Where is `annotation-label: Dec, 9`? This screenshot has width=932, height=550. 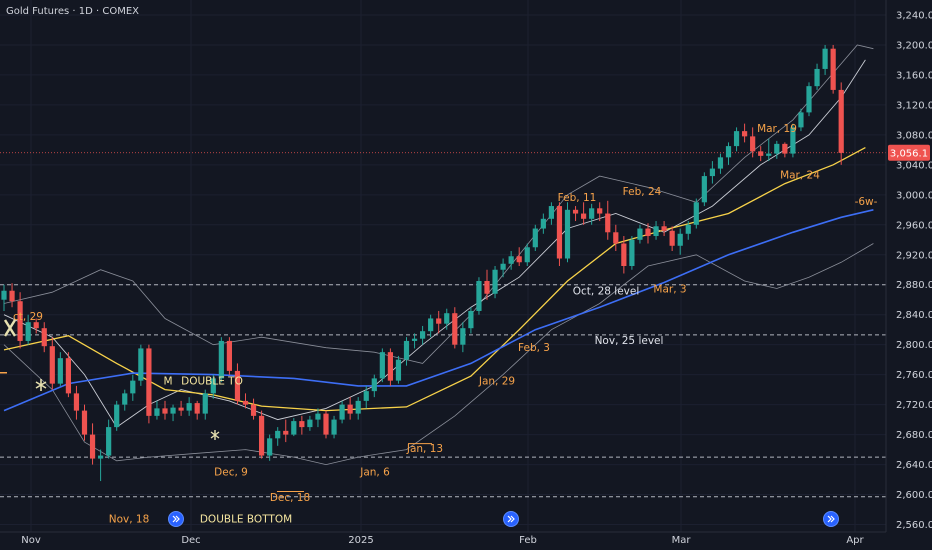 annotation-label: Dec, 9 is located at coordinates (231, 472).